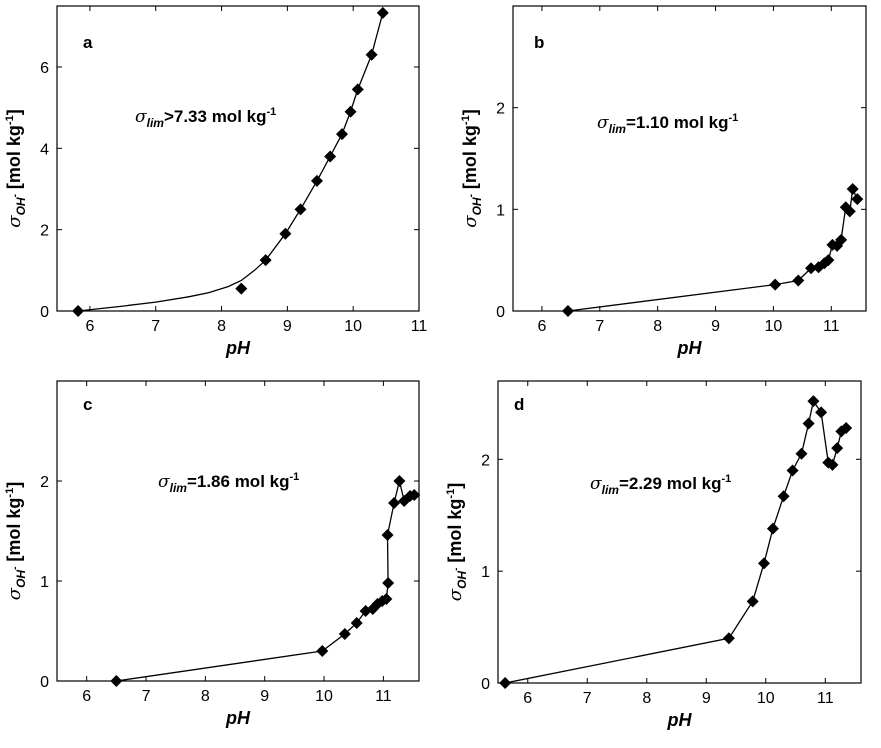  Describe the element at coordinates (44, 68) in the screenshot. I see `y-tick-label: 6` at that location.